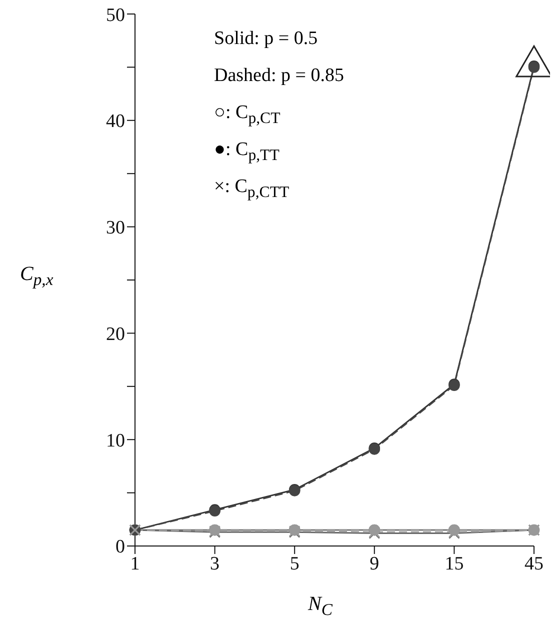 This screenshot has width=558, height=639. I want to click on y-tick-label: 10, so click(115, 441).